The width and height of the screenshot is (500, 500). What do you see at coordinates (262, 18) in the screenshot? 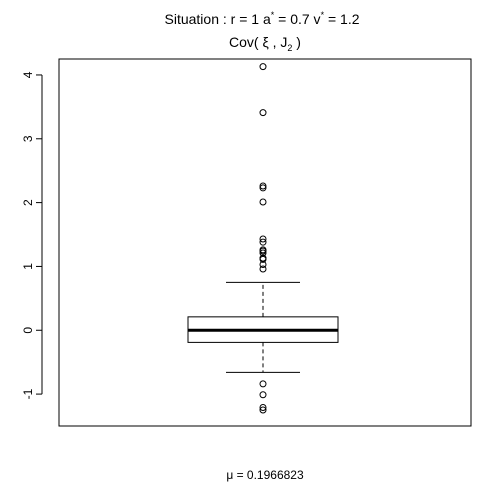
I see `chart-title-line1: Situation : r = 1 a* = 0.7 v* = 1.2` at bounding box center [262, 18].